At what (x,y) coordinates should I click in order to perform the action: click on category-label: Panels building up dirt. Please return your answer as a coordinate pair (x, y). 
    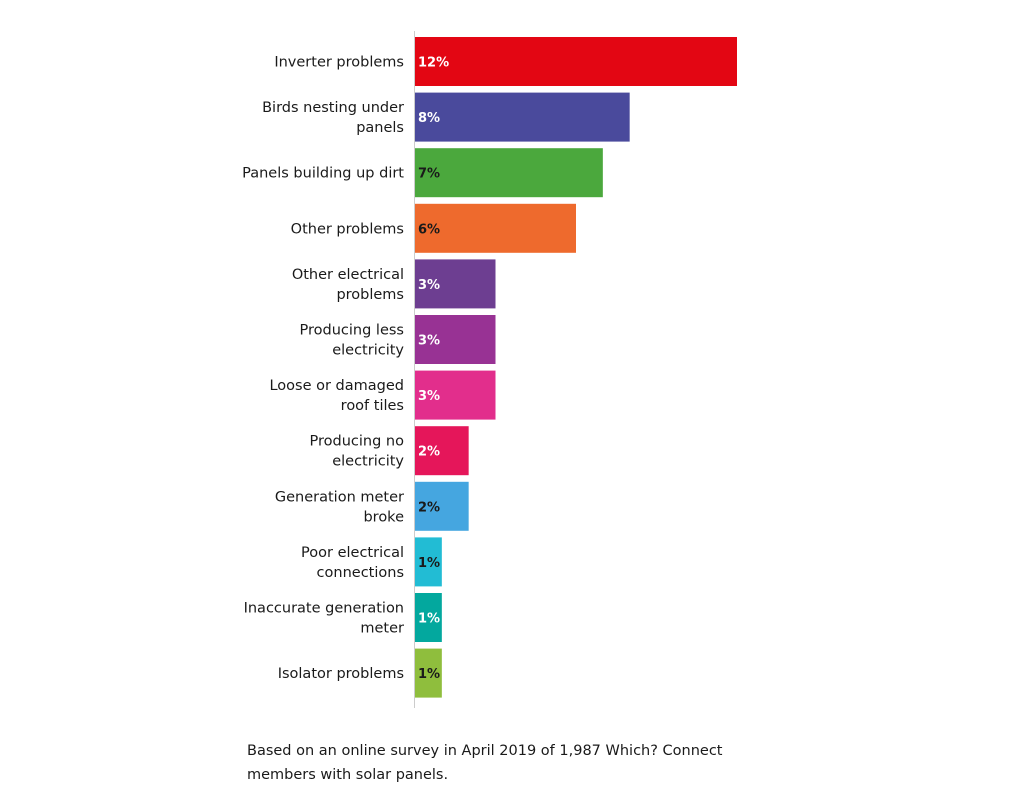
    Looking at the image, I should click on (323, 174).